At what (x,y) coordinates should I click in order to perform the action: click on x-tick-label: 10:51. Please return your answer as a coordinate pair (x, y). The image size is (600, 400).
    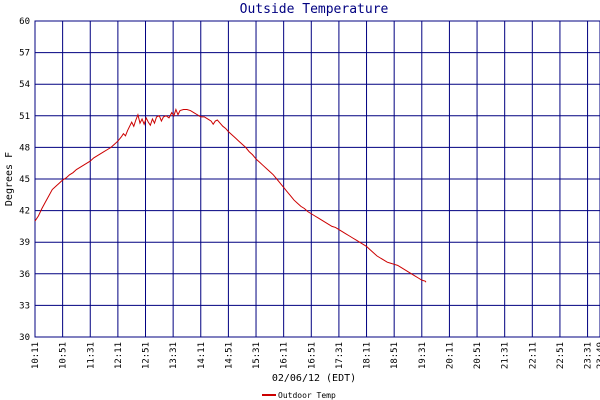
    Looking at the image, I should click on (64, 355).